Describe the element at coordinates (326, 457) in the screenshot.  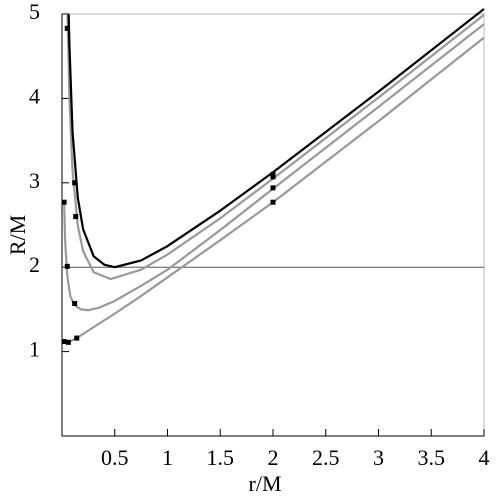
I see `x-tick-label: 2.5` at that location.